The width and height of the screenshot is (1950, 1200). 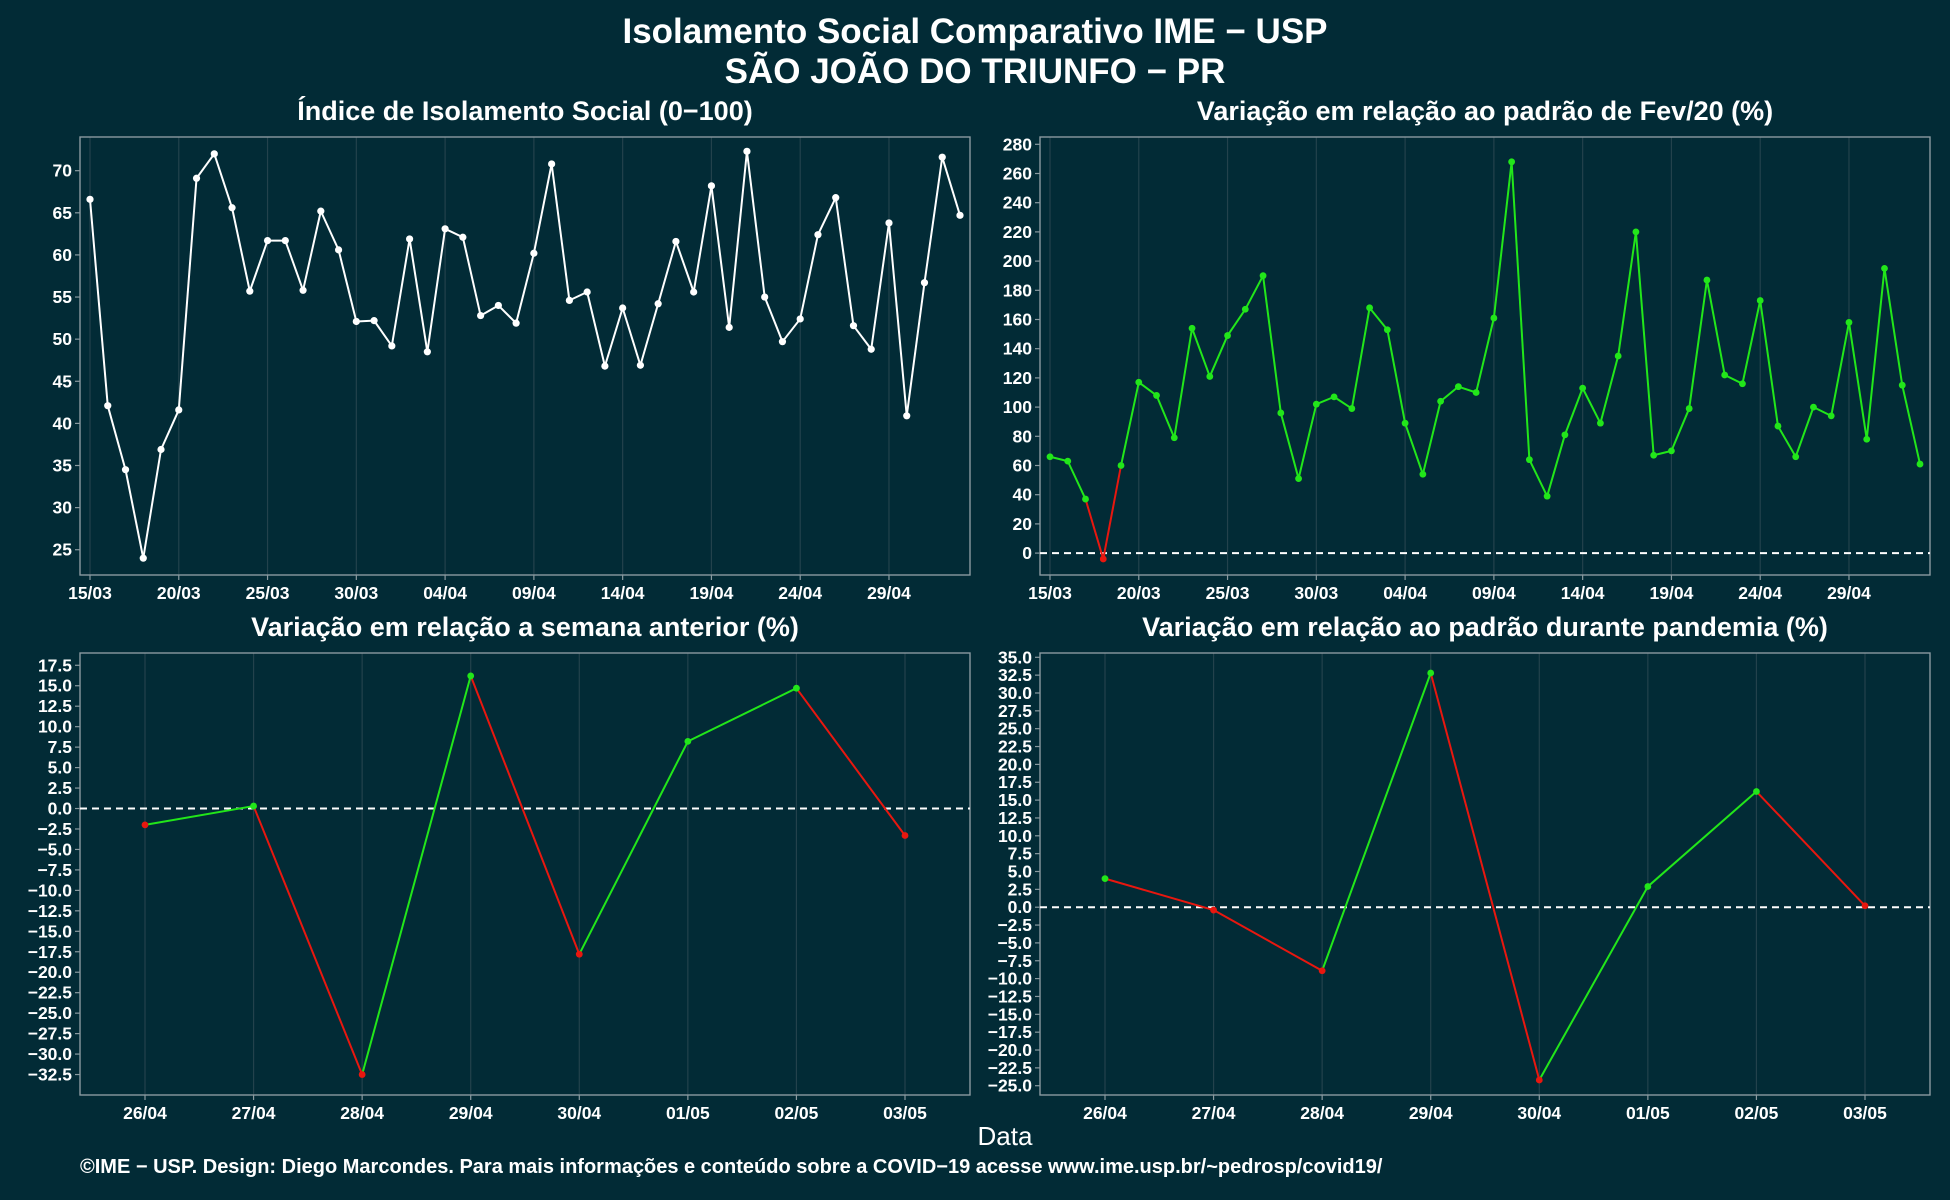 I want to click on y-tick-label: 30, so click(x=63, y=508).